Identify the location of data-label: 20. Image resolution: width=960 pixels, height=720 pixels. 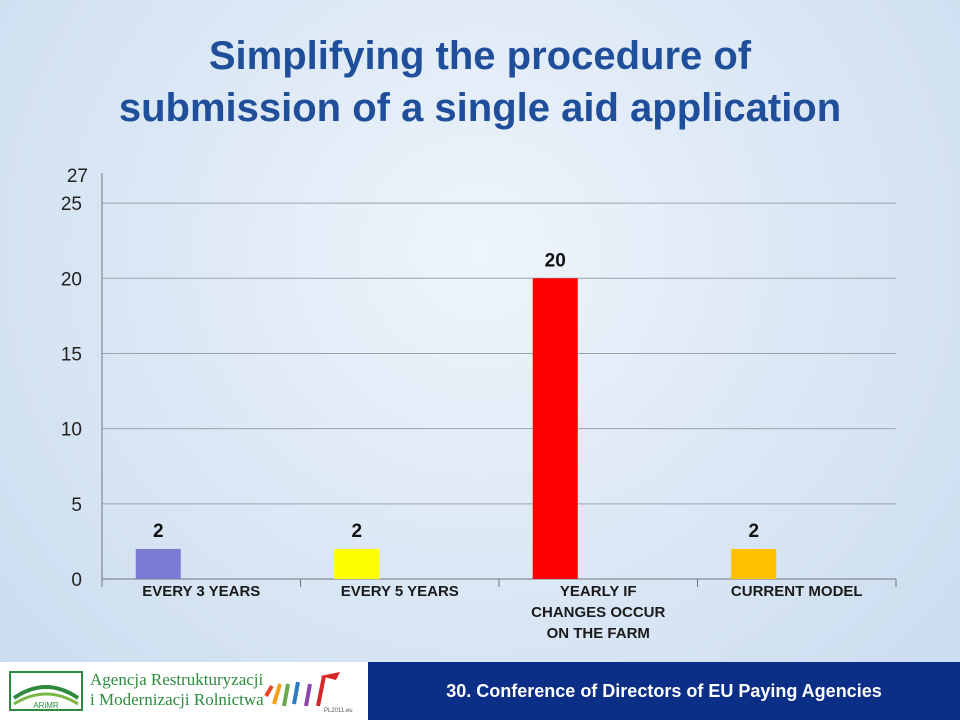
(555, 260).